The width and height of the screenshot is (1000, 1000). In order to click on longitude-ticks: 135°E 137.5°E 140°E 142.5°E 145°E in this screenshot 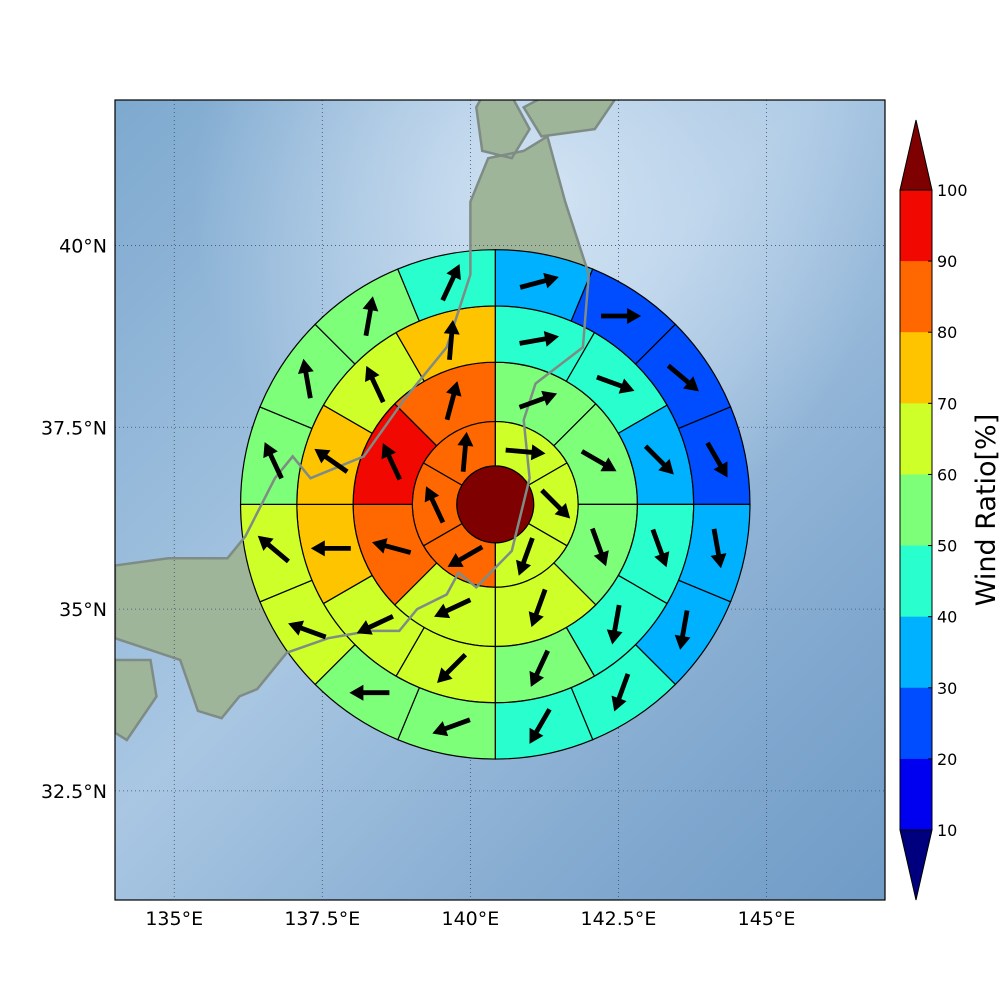, I will do `click(470, 919)`.